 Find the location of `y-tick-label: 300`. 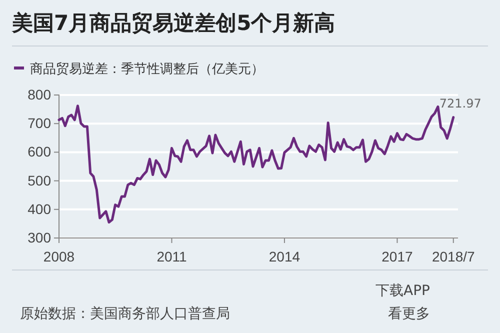

y-tick-label: 300 is located at coordinates (40, 237).